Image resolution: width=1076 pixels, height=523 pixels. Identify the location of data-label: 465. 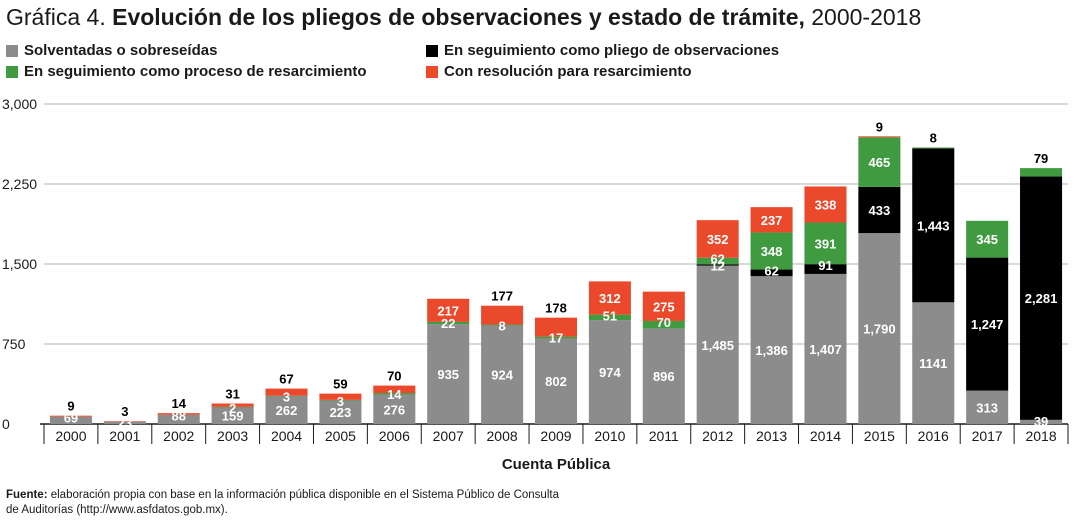
(880, 162).